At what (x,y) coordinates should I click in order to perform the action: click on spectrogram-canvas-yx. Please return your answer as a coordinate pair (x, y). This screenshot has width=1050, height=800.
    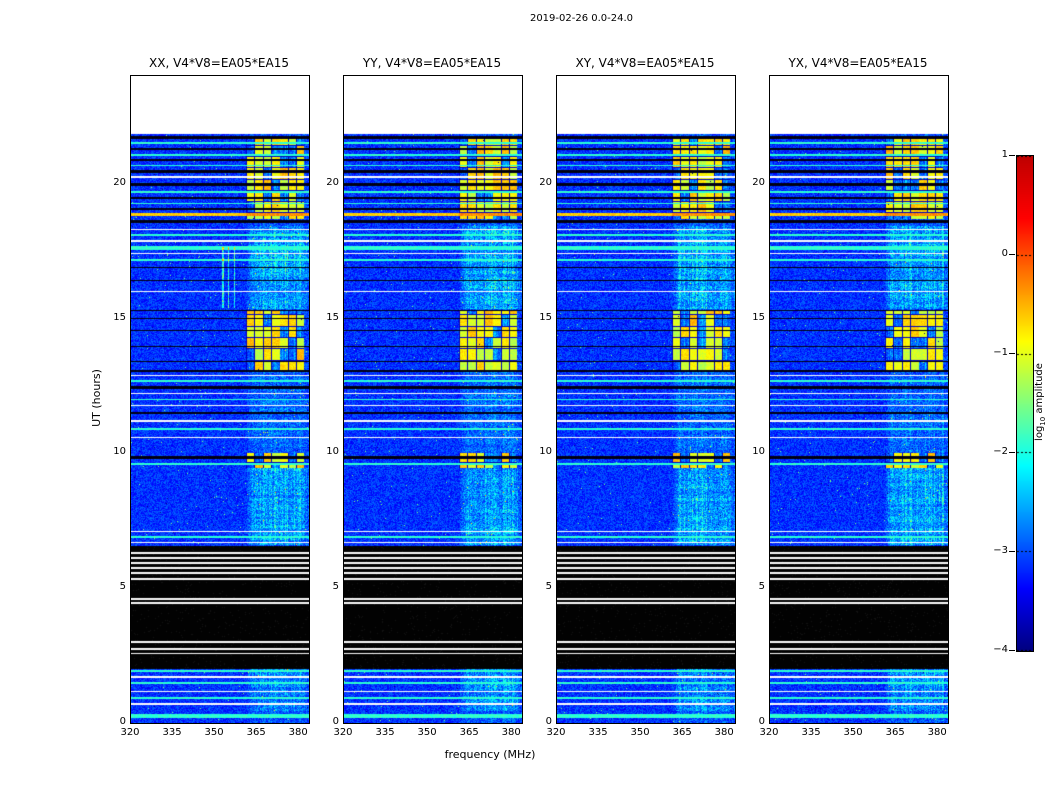
    Looking at the image, I should click on (859, 399).